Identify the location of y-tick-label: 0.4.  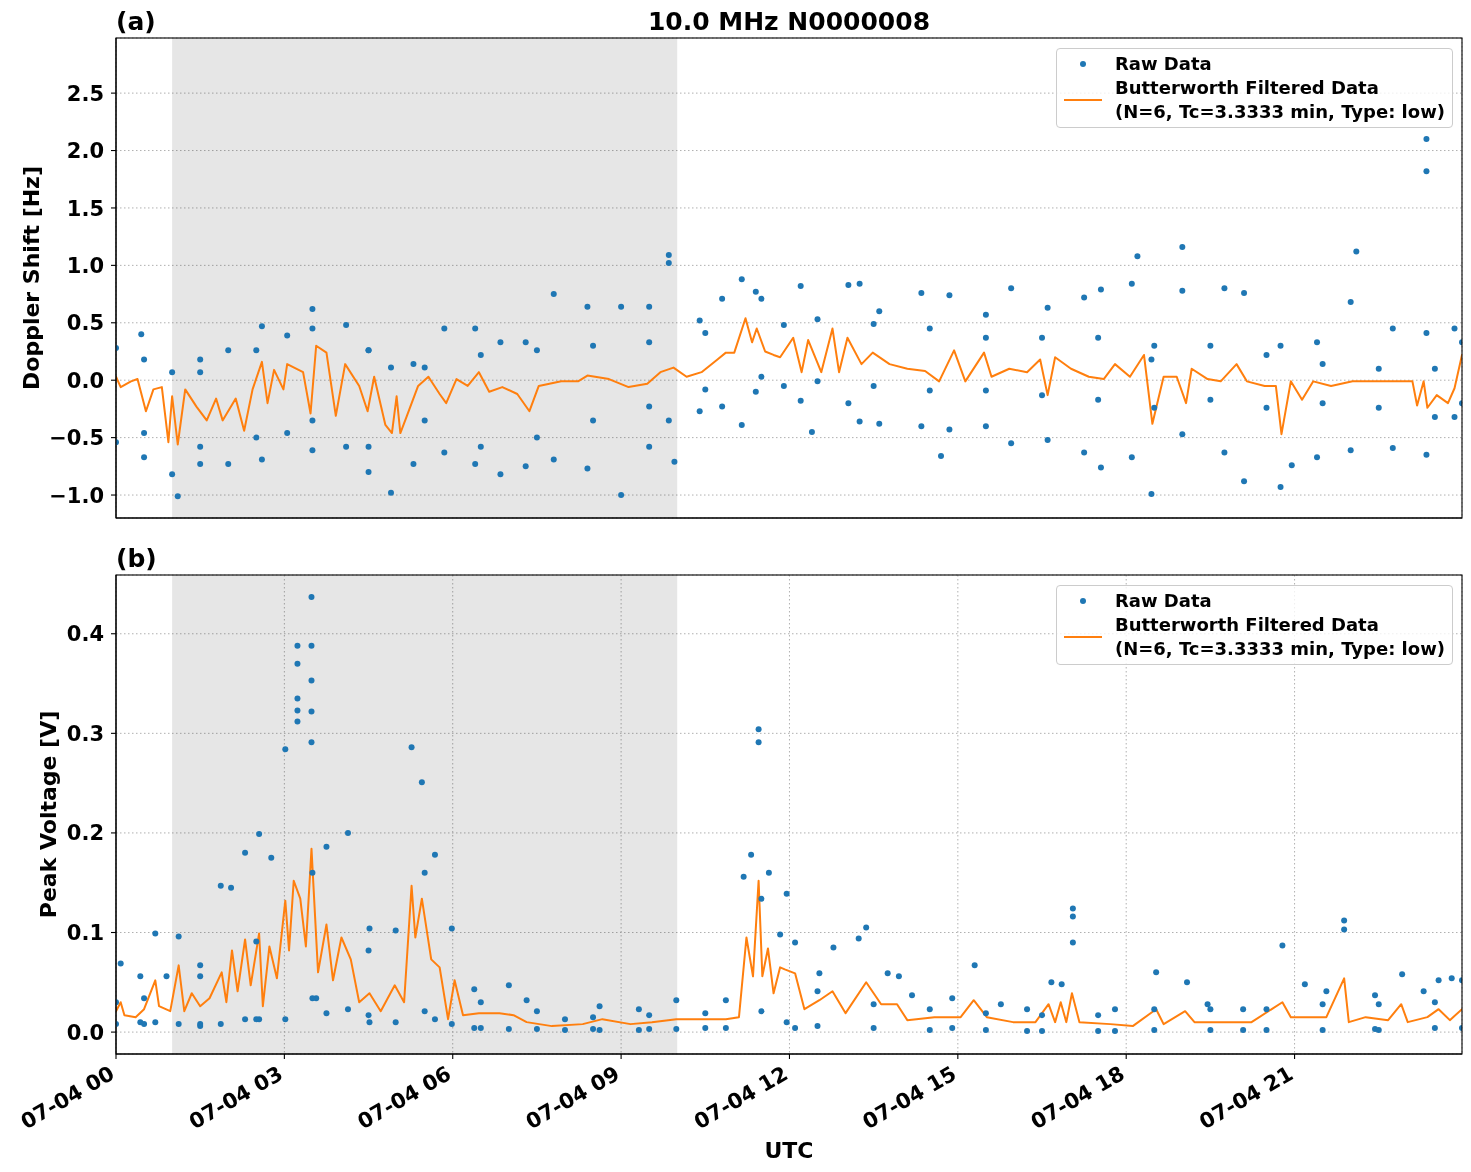
(85, 634).